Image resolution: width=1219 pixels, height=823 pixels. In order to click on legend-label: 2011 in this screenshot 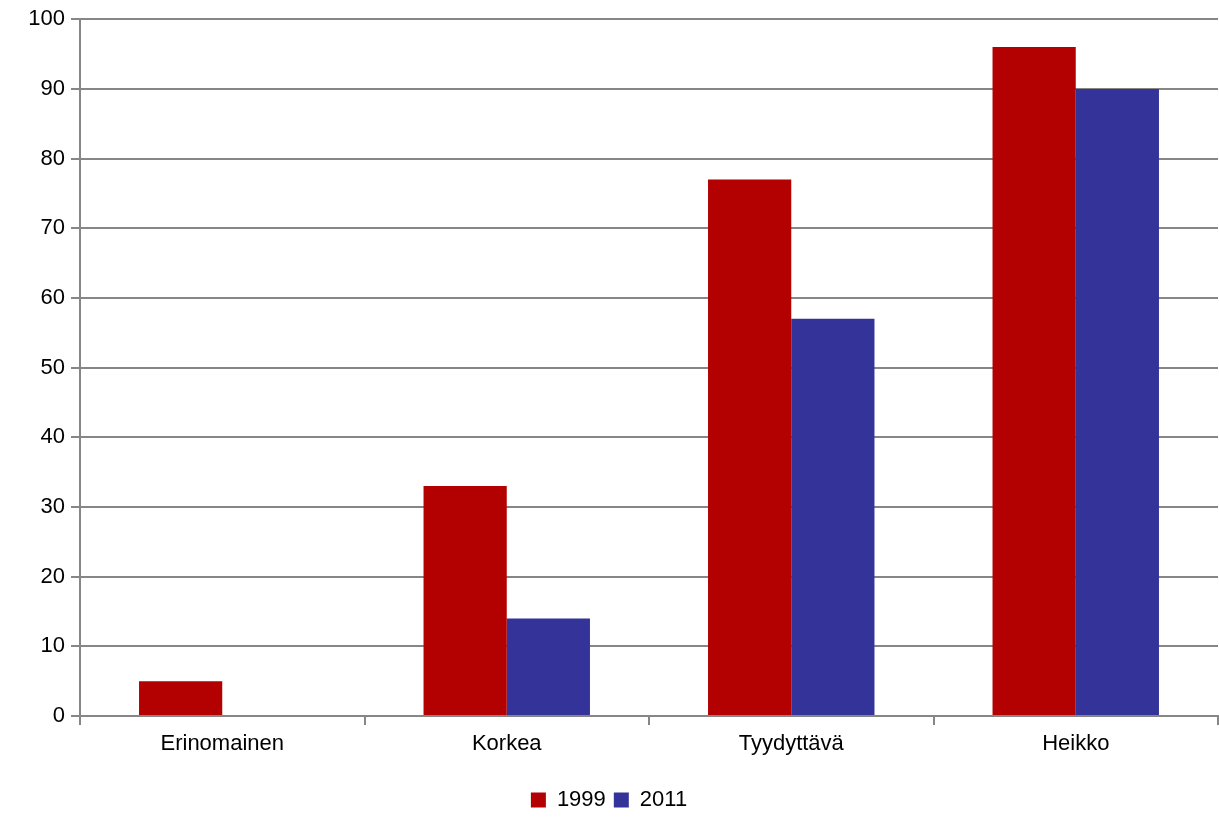, I will do `click(663, 799)`.